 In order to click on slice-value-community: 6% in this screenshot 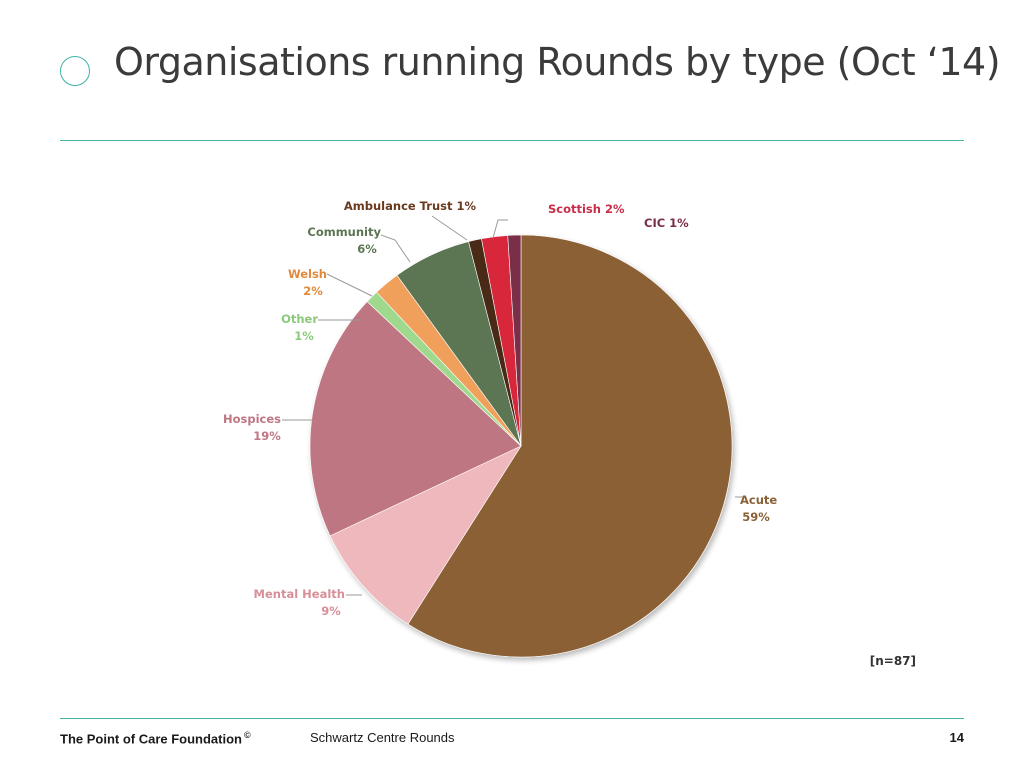, I will do `click(367, 249)`.